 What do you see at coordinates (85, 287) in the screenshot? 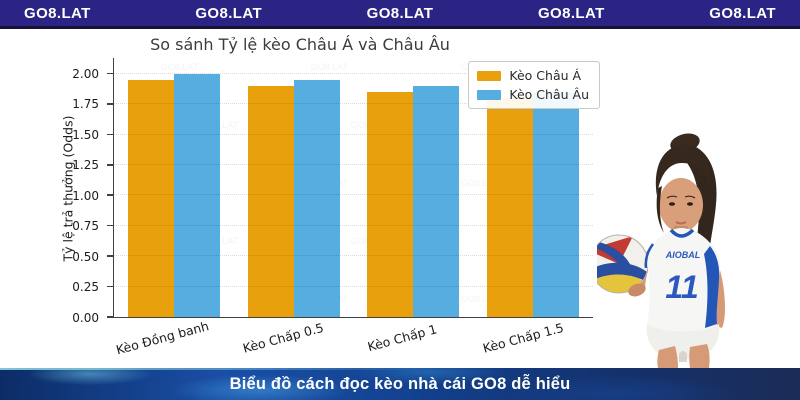
I see `y-tick-label: 0.25` at bounding box center [85, 287].